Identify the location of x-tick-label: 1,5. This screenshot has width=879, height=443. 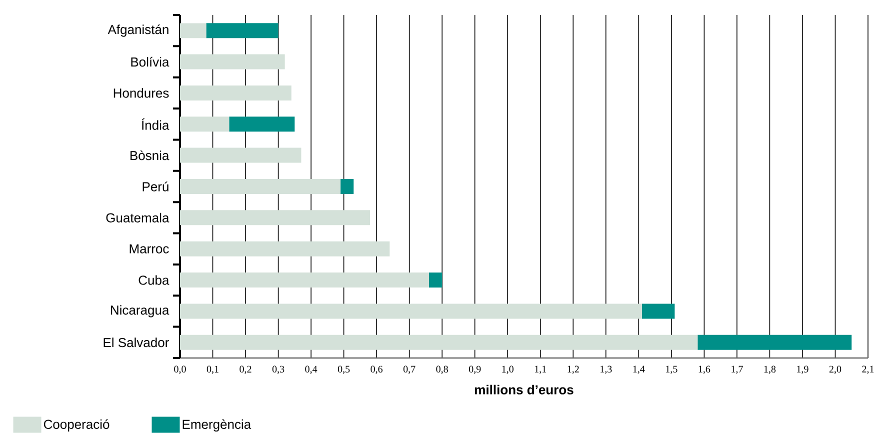
(672, 370).